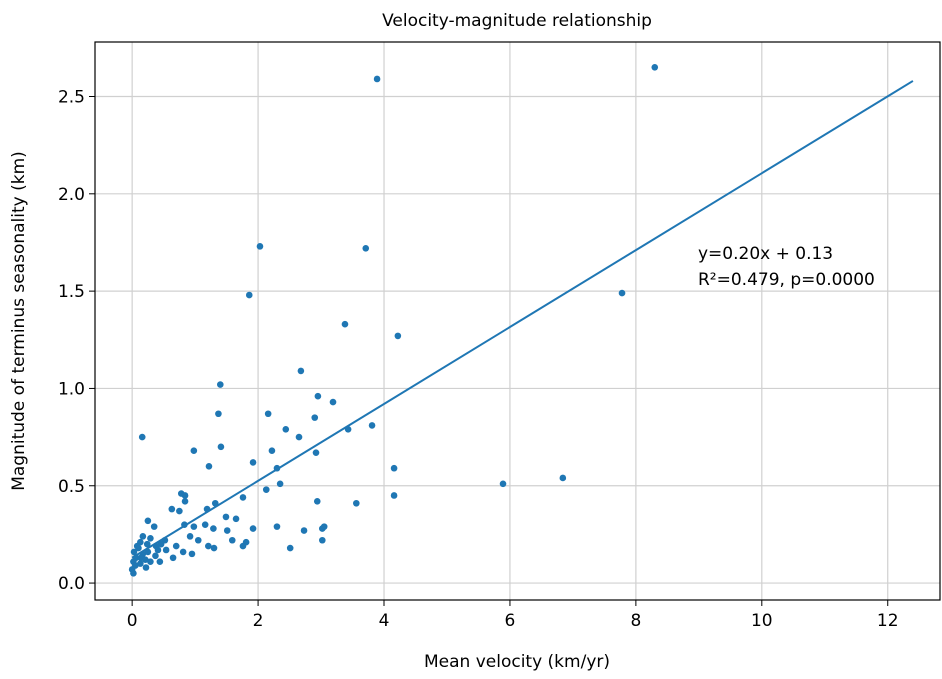 The height and width of the screenshot is (679, 942). What do you see at coordinates (762, 621) in the screenshot?
I see `x-tick-label: 10` at bounding box center [762, 621].